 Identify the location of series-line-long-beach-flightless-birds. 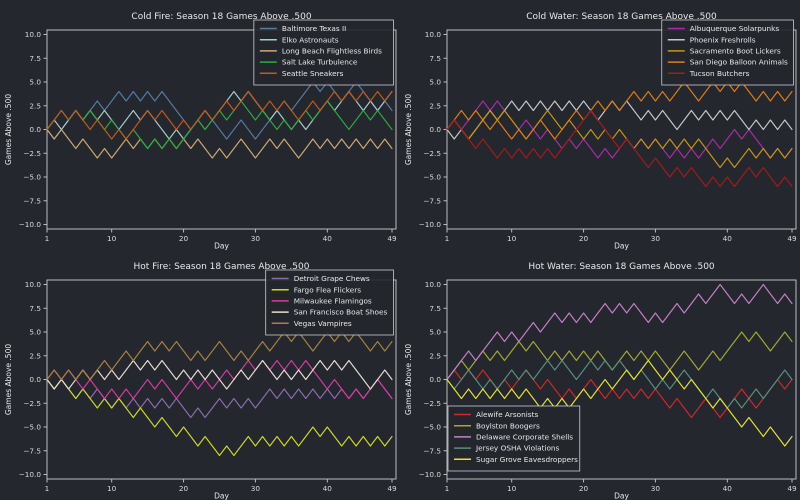
(219, 143).